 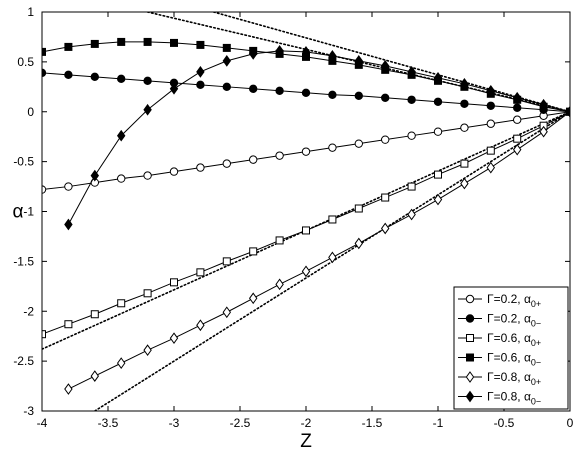 What do you see at coordinates (23, 361) in the screenshot?
I see `y-tick-label: -2.5` at bounding box center [23, 361].